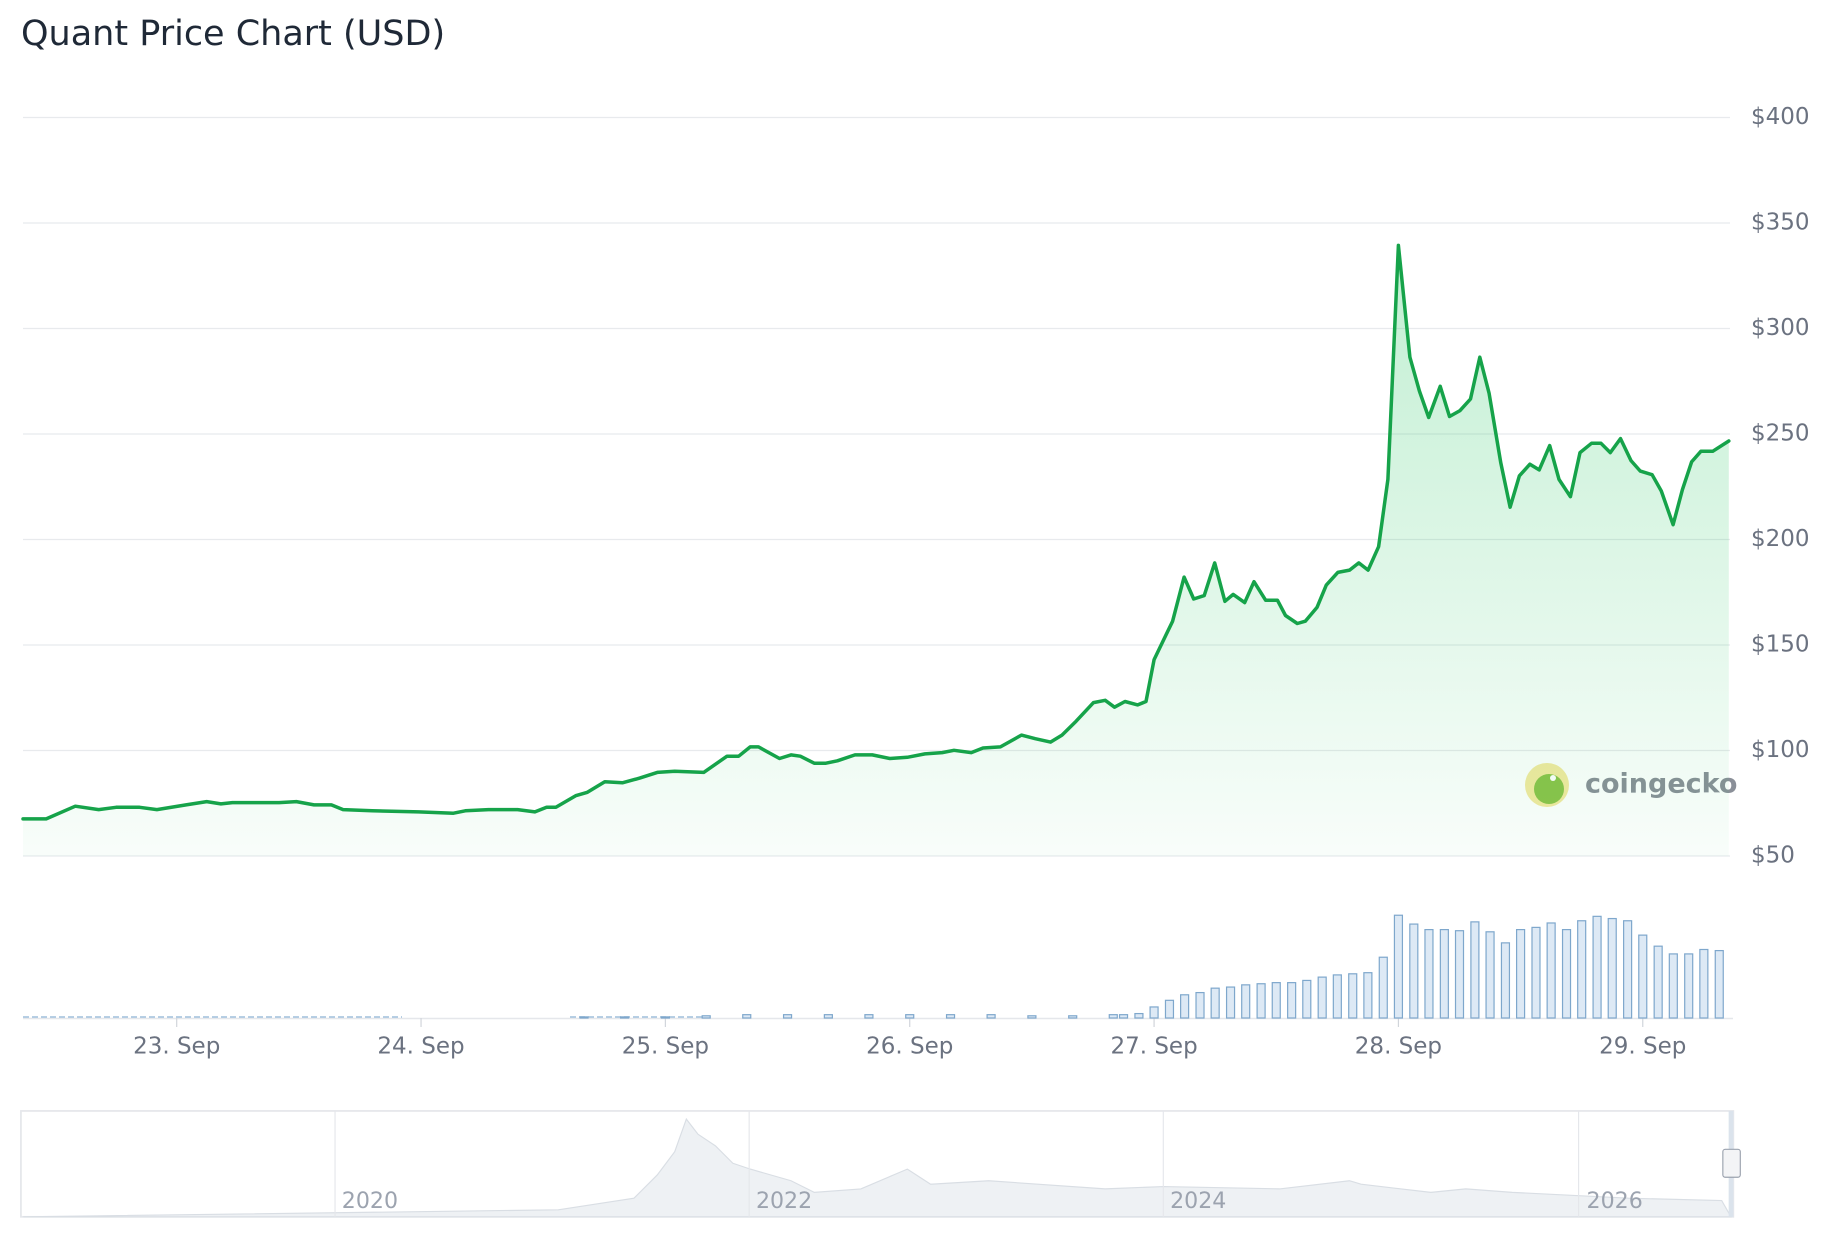 The height and width of the screenshot is (1252, 1824). What do you see at coordinates (370, 1201) in the screenshot?
I see `navigator-label: 2020` at bounding box center [370, 1201].